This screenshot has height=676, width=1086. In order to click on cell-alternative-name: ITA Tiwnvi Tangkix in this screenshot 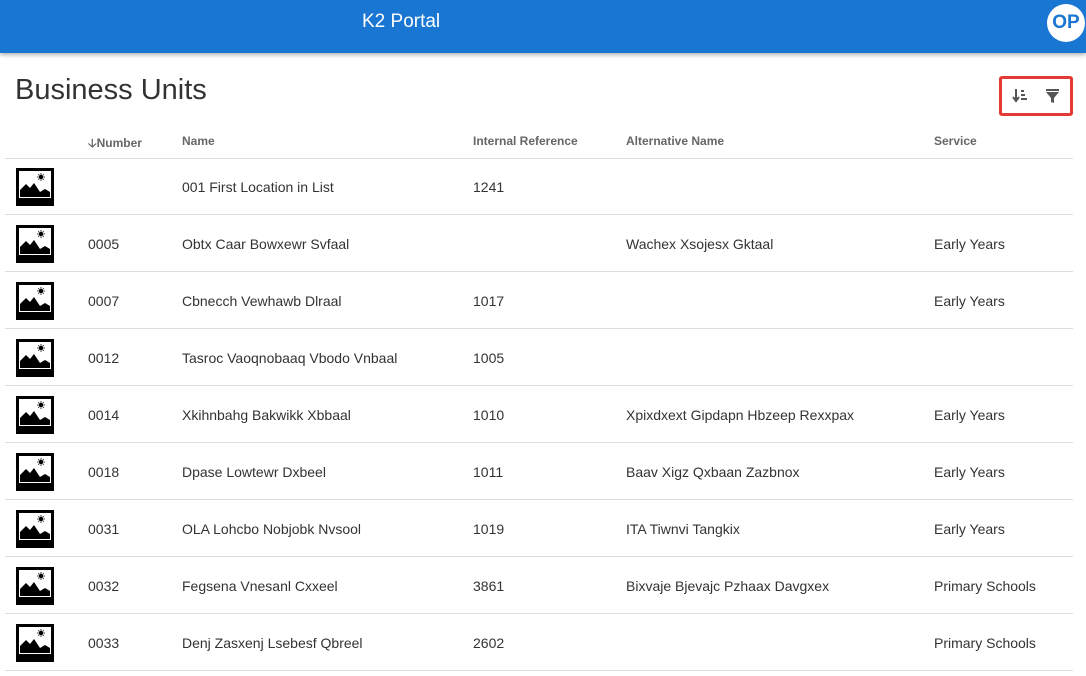, I will do `click(683, 529)`.